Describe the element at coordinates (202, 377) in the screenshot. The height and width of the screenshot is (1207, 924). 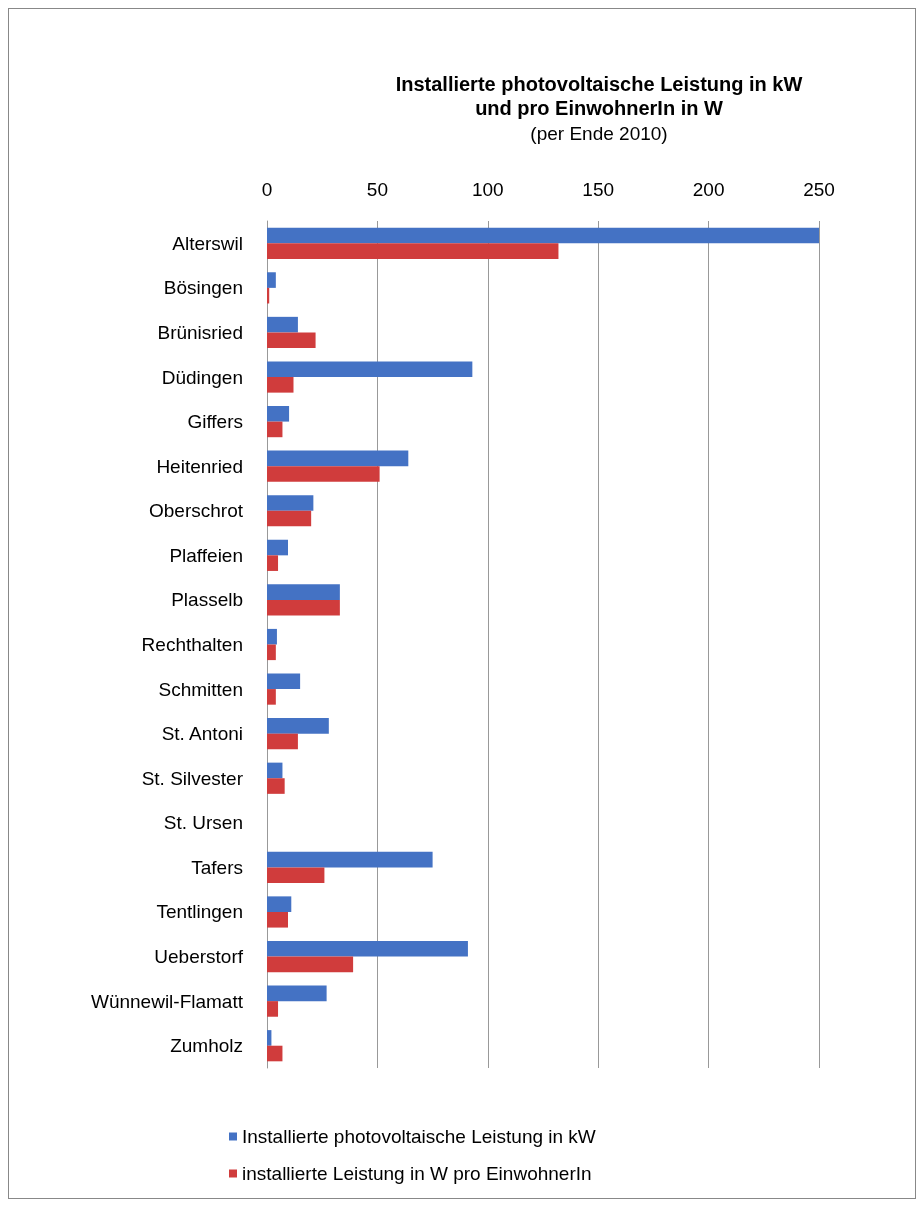
I see `y-tick-label: Düdingen` at that location.